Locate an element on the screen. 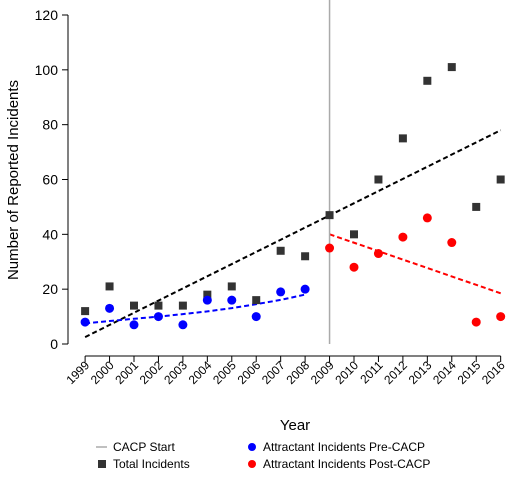  x-tick-label: 2003 is located at coordinates (175, 372).